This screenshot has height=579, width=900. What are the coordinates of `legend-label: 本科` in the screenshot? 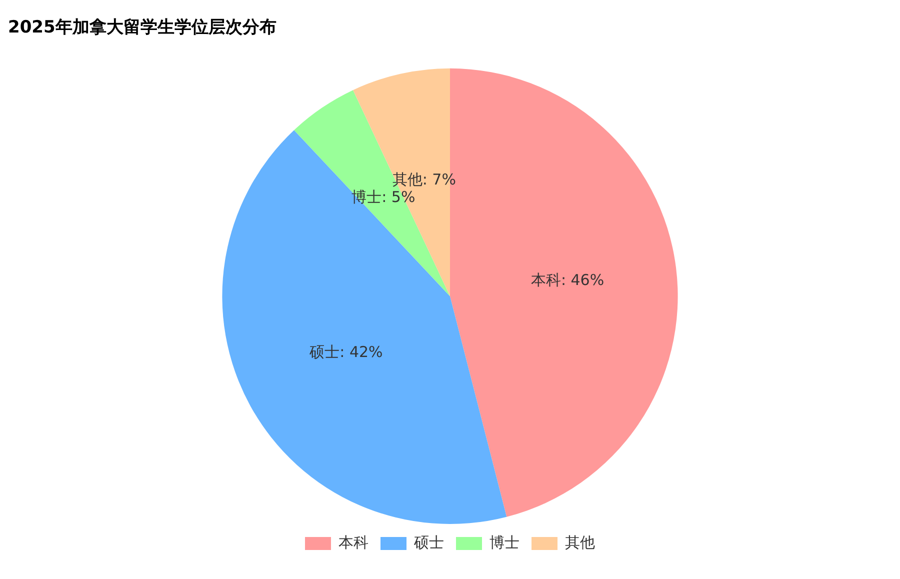 It's located at (353, 542).